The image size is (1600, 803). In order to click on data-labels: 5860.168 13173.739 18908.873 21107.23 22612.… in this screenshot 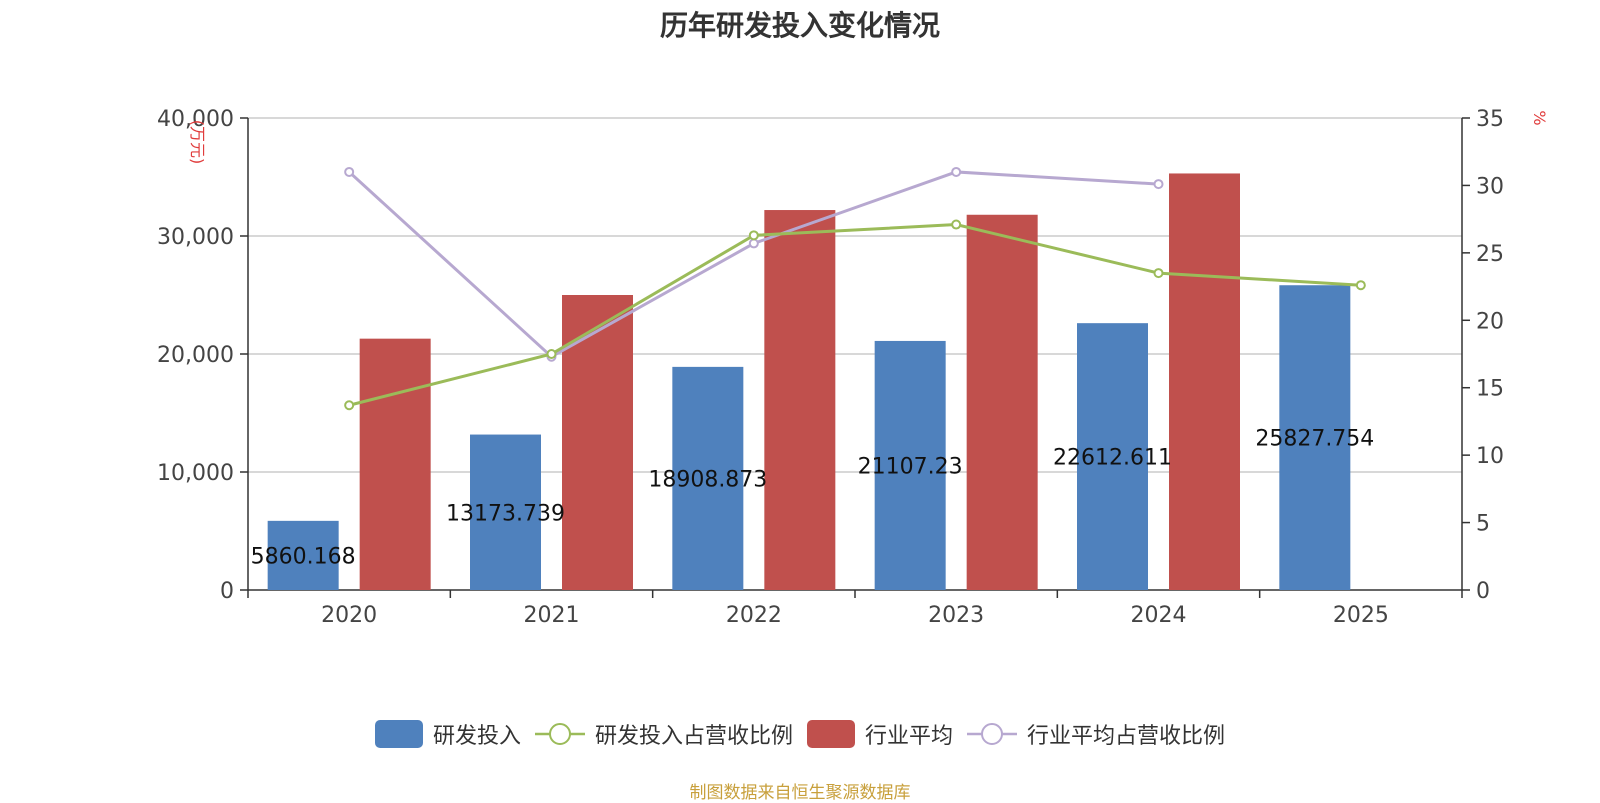, I will do `click(813, 498)`.